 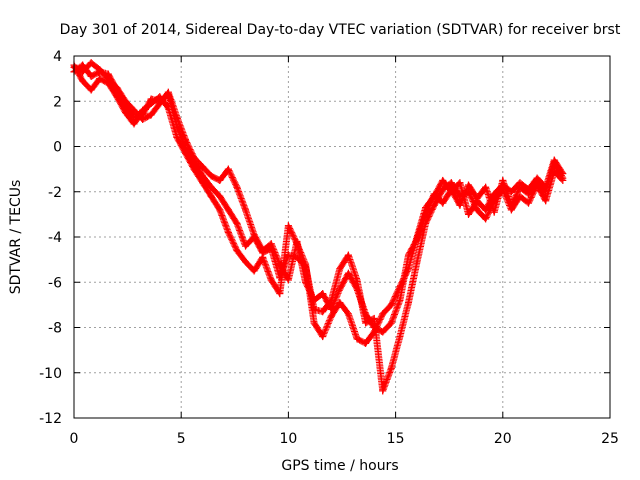 I want to click on x-tick-label: 15, so click(x=396, y=439).